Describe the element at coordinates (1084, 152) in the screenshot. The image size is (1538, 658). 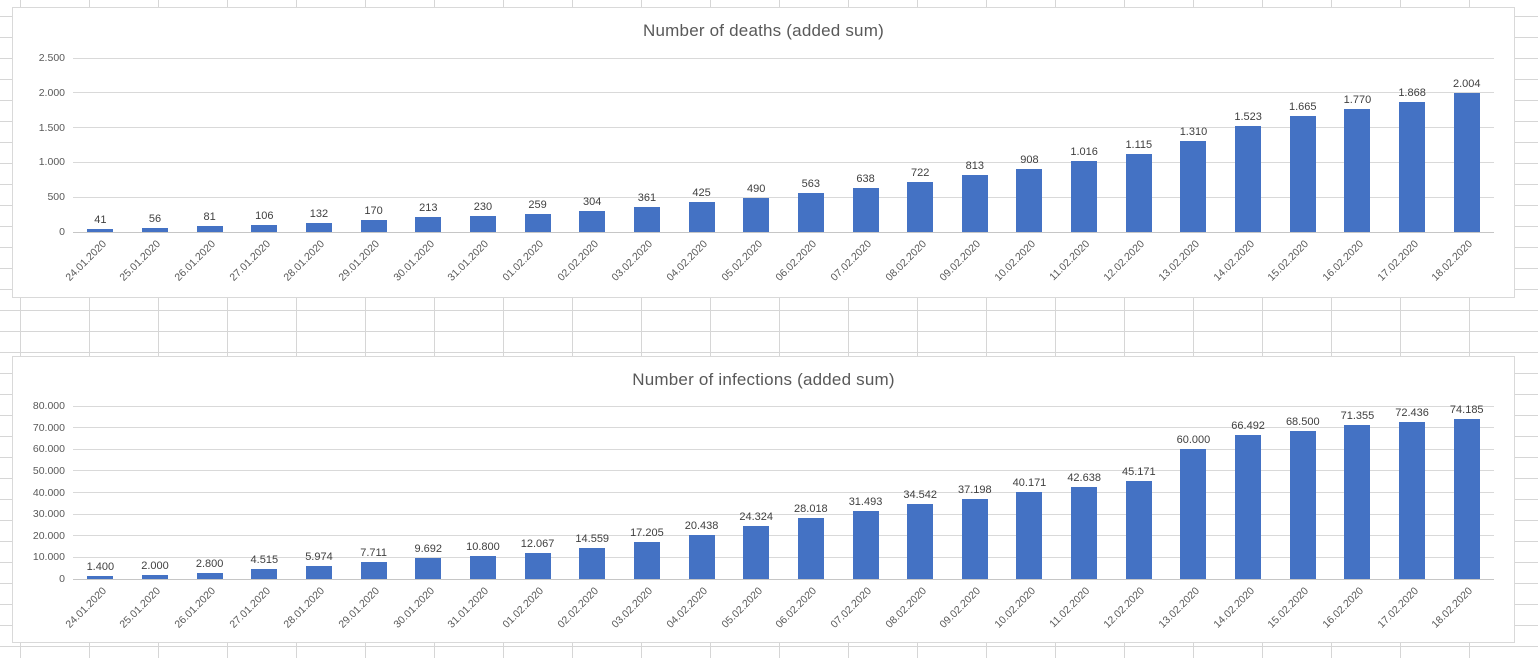
I see `bar-value-label: 1.016` at that location.